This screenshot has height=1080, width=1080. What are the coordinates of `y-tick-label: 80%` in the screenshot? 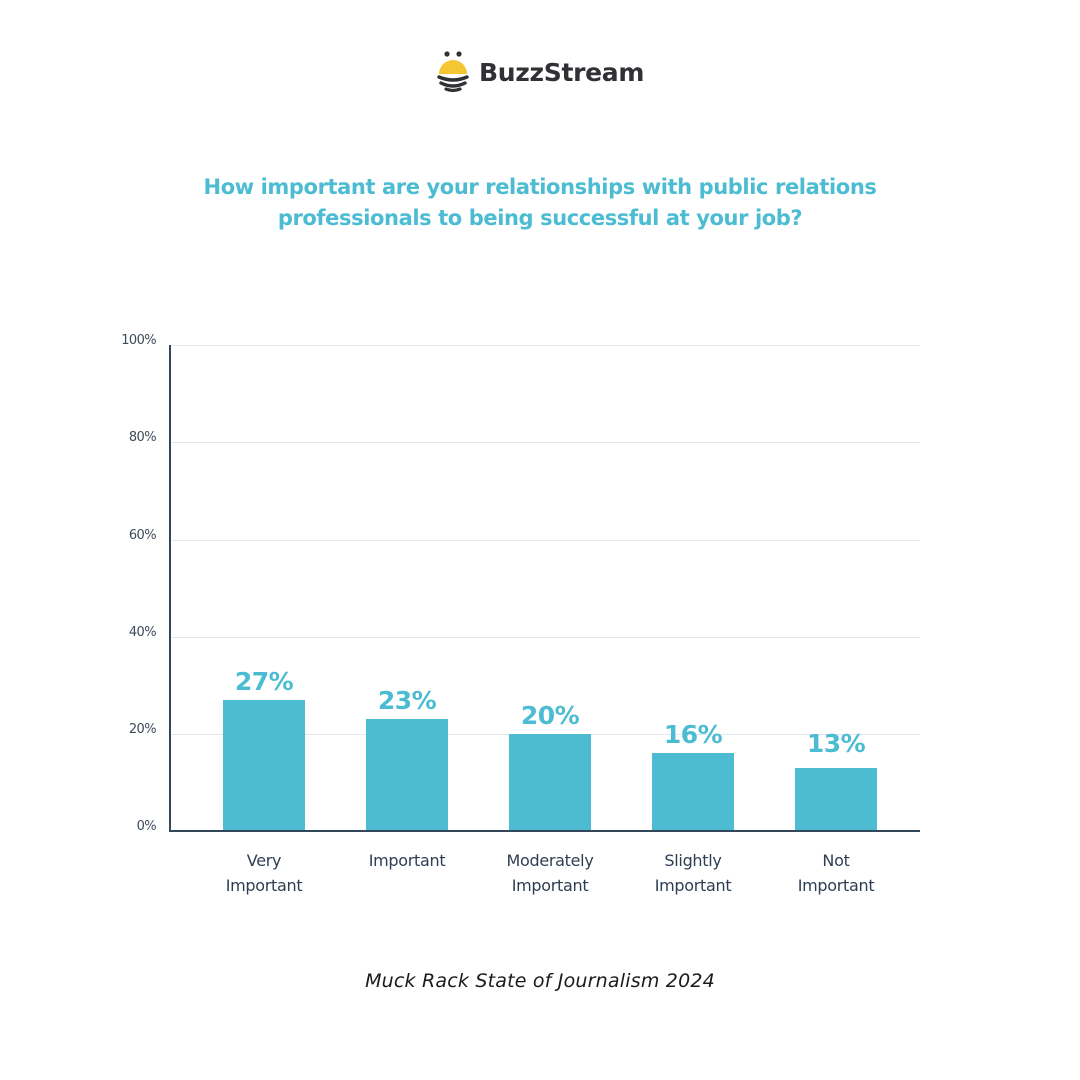 It's located at (142, 437).